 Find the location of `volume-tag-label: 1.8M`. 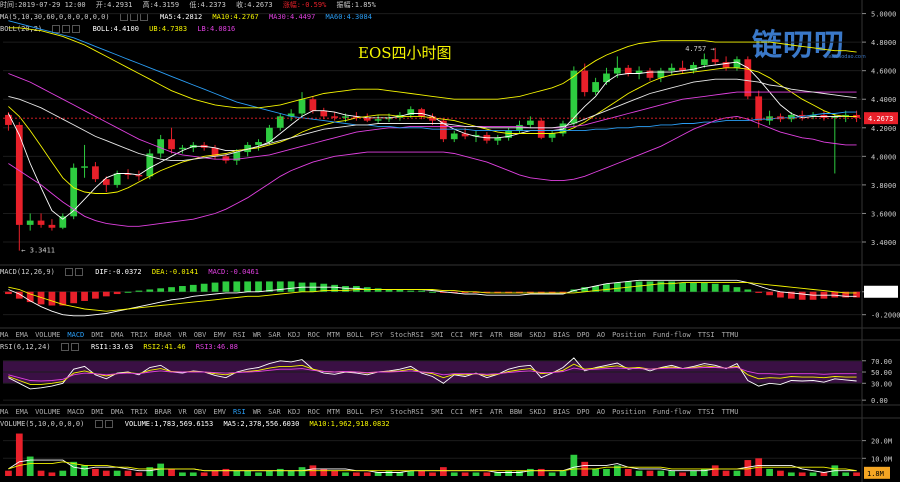

volume-tag-label: 1.8M is located at coordinates (875, 474).